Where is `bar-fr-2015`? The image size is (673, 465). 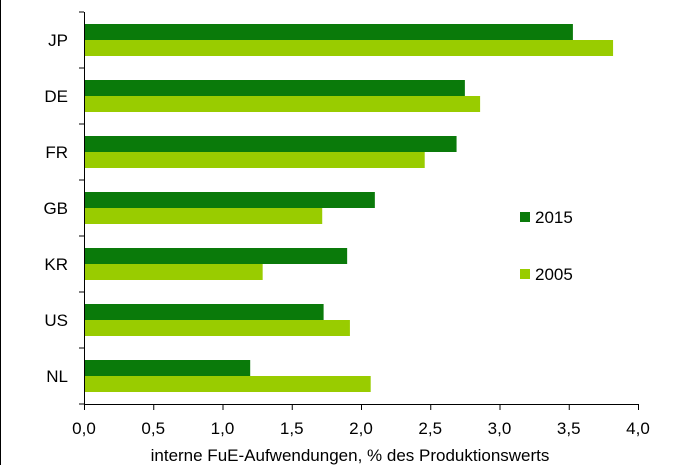 bar-fr-2015 is located at coordinates (270, 144).